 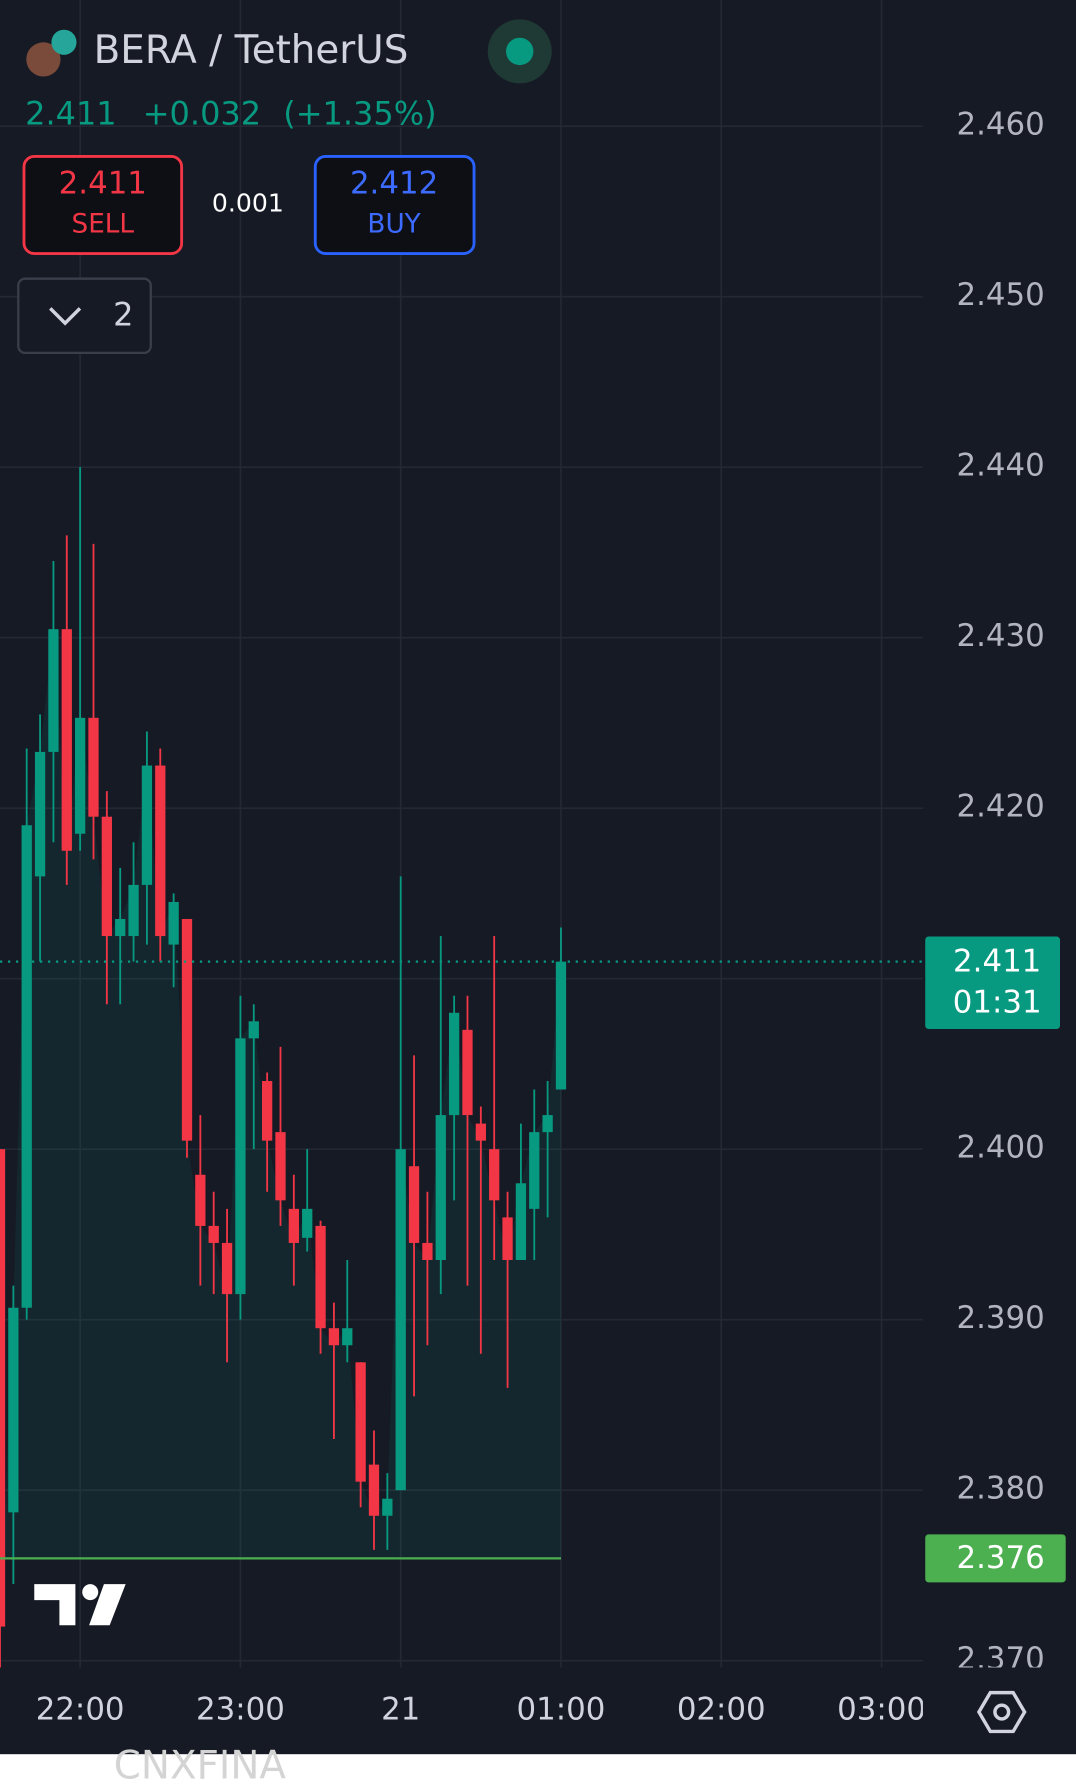 What do you see at coordinates (103, 184) in the screenshot?
I see `sell-price: 2.411` at bounding box center [103, 184].